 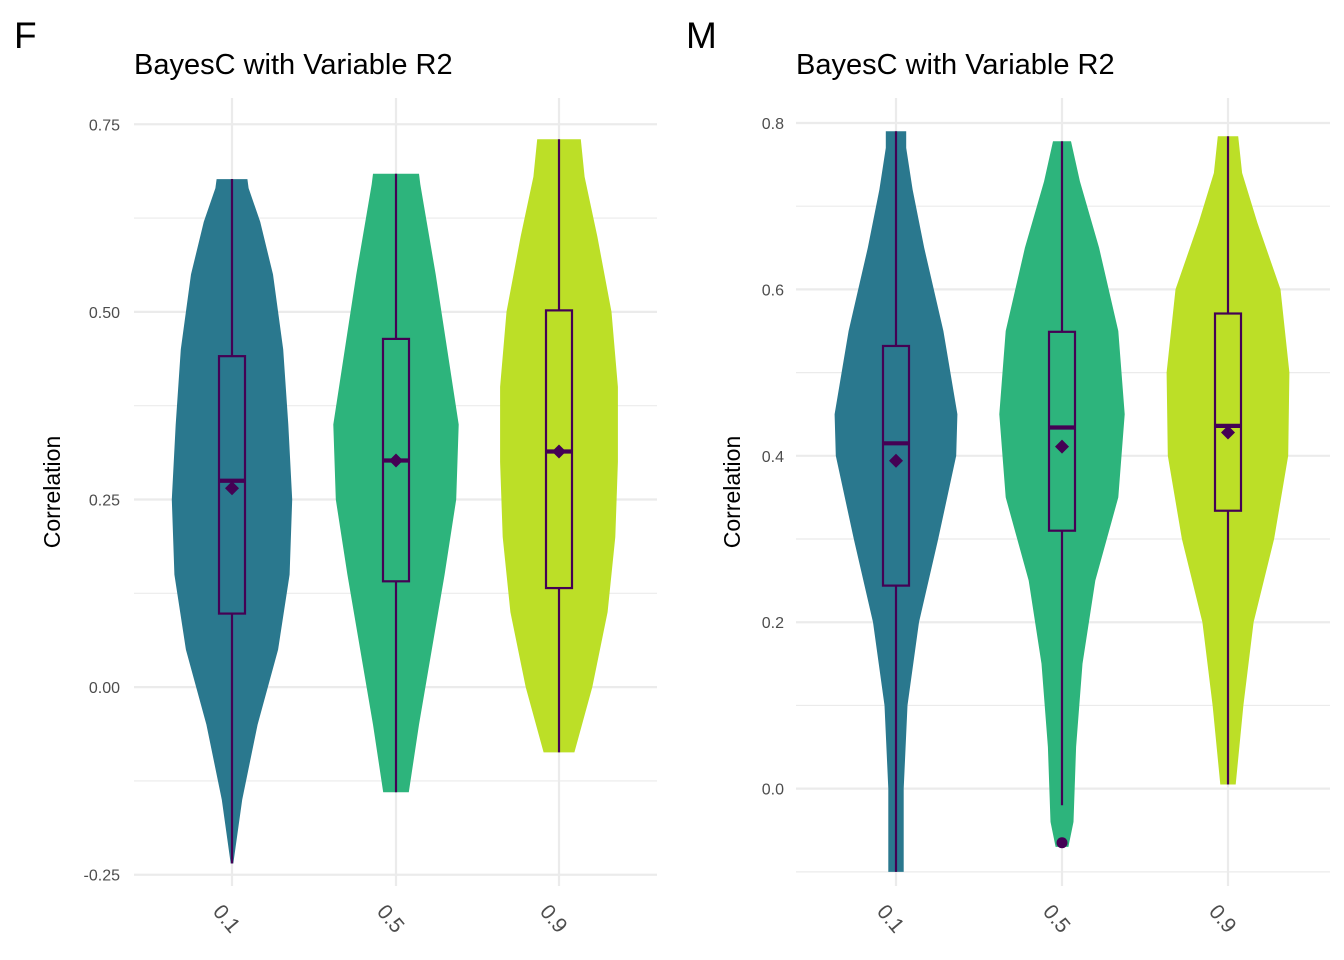 What do you see at coordinates (25, 35) in the screenshot?
I see `panel-tag: F` at bounding box center [25, 35].